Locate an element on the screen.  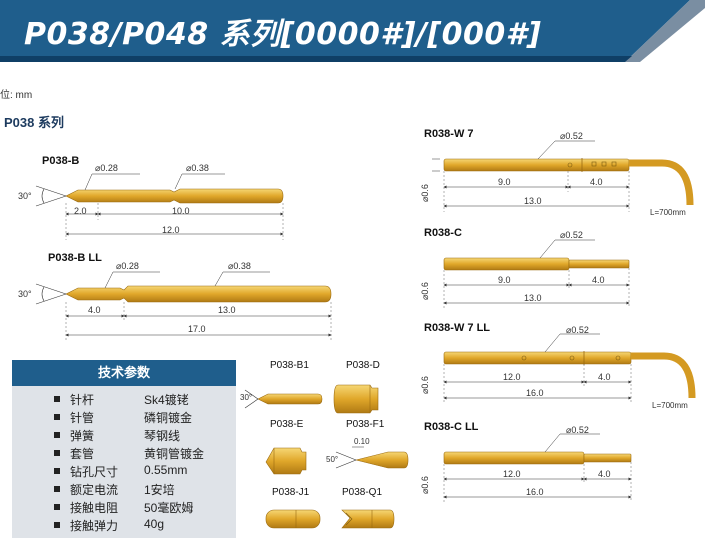
param-key: 套管 is located at coordinates (82, 454).